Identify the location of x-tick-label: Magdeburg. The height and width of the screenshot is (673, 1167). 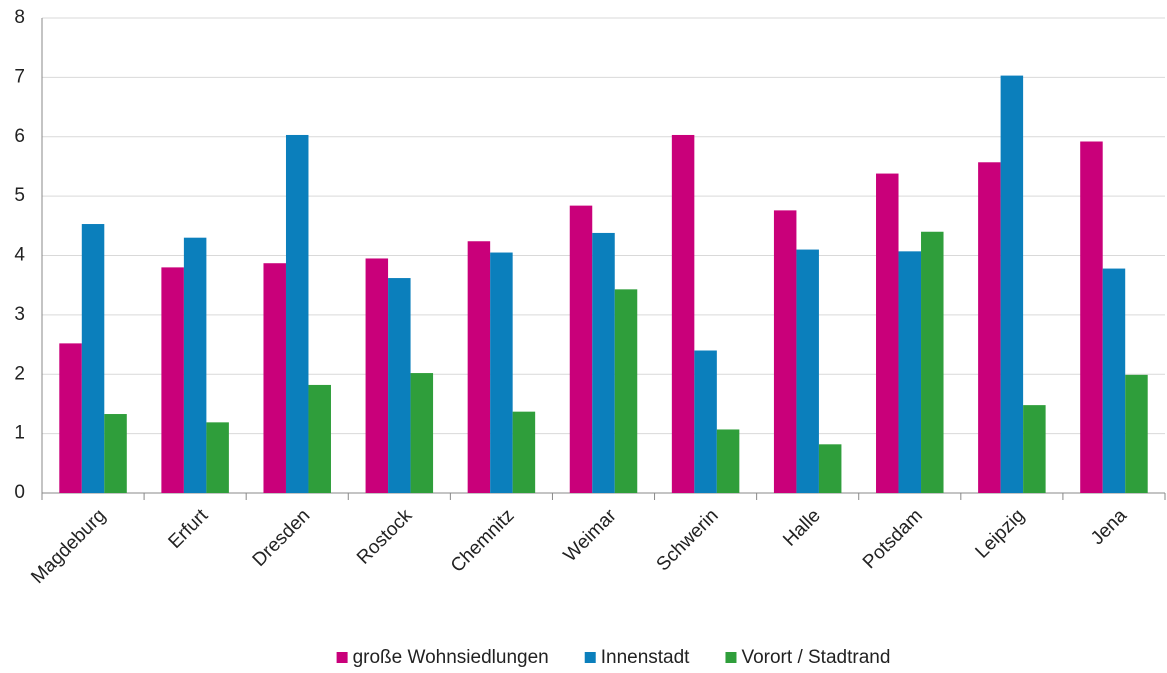
(68, 546).